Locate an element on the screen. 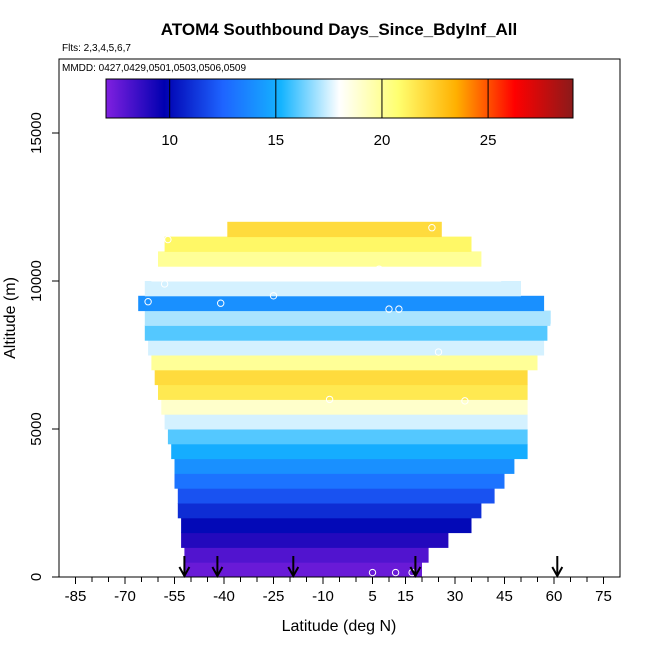 Image resolution: width=650 pixels, height=650 pixels. x-tick-label: 45 is located at coordinates (504, 596).